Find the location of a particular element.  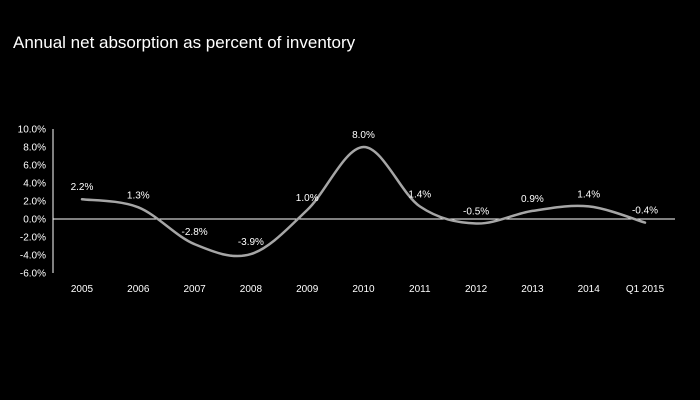

y-tick-label: 2.0% is located at coordinates (34, 202).